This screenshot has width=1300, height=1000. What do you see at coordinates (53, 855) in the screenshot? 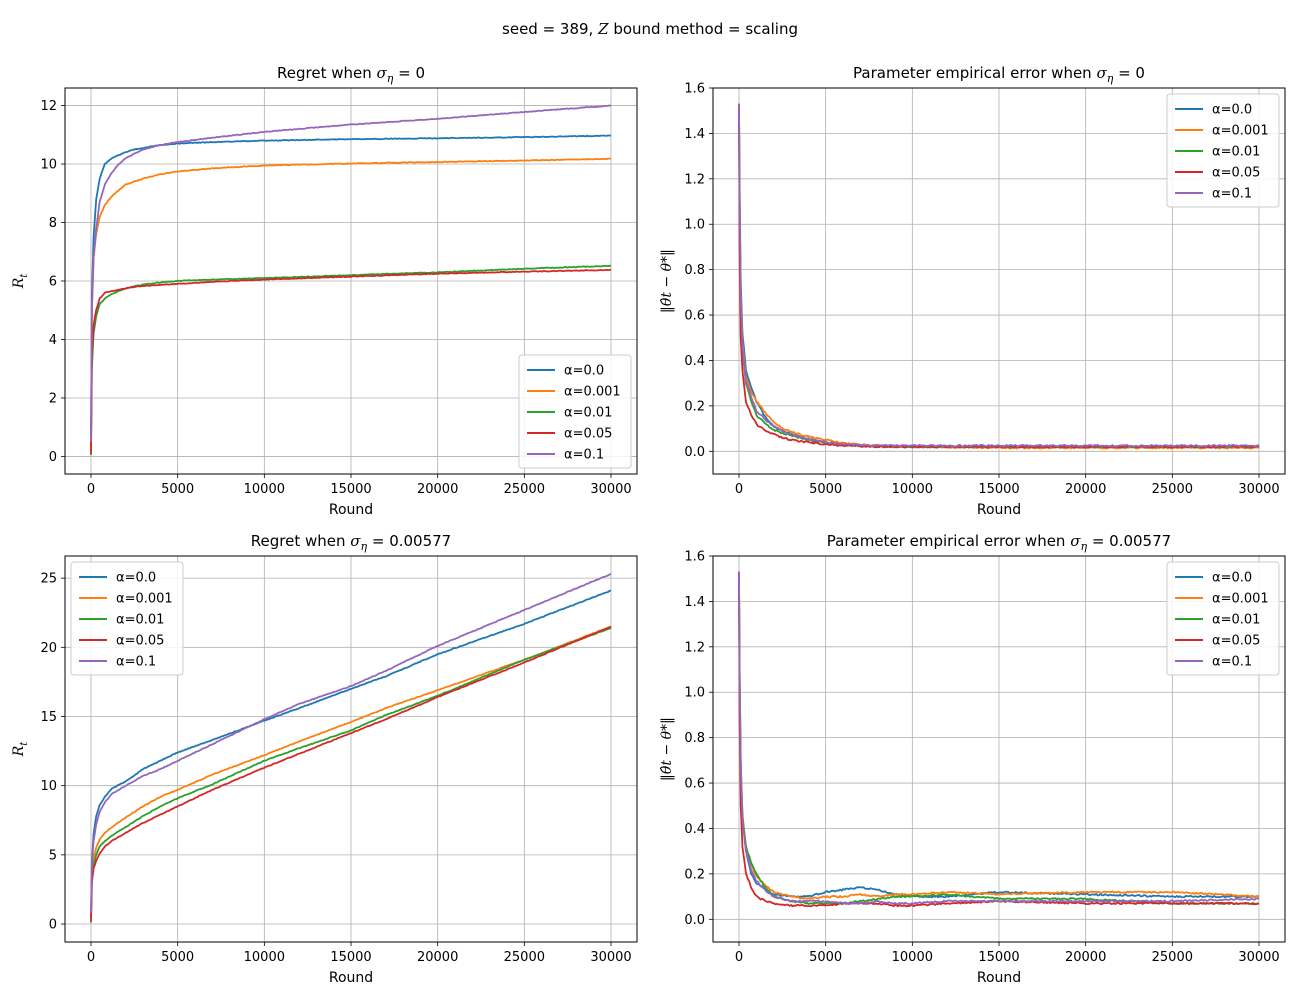
I see `y-tick-label: 5` at bounding box center [53, 855].